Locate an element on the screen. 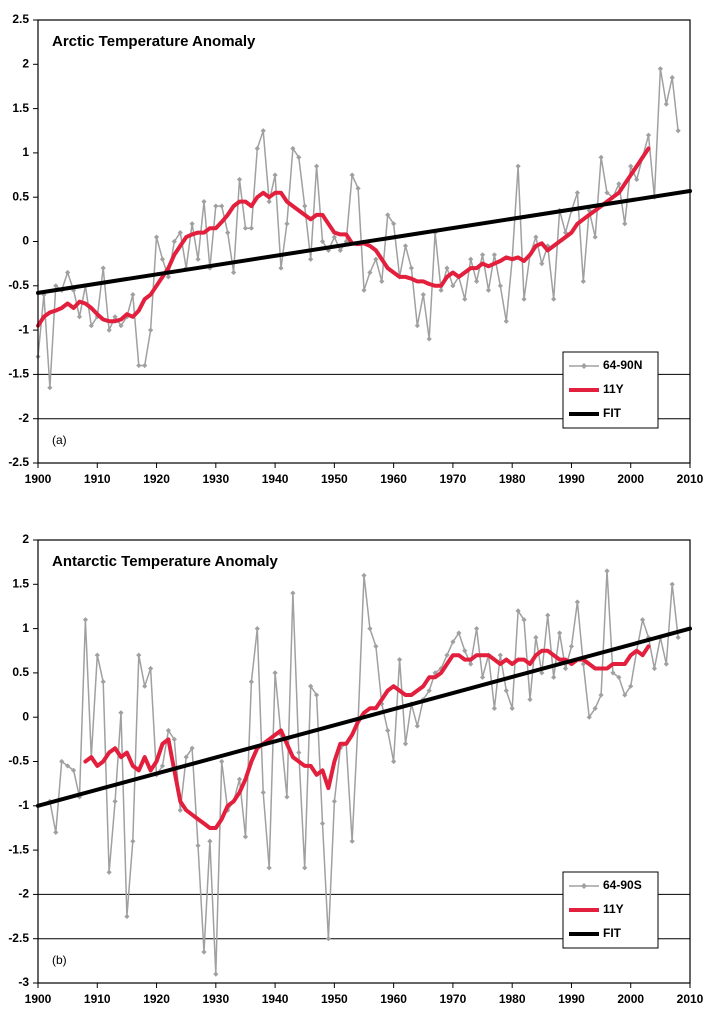  x-tick-label: 1990 is located at coordinates (571, 479).